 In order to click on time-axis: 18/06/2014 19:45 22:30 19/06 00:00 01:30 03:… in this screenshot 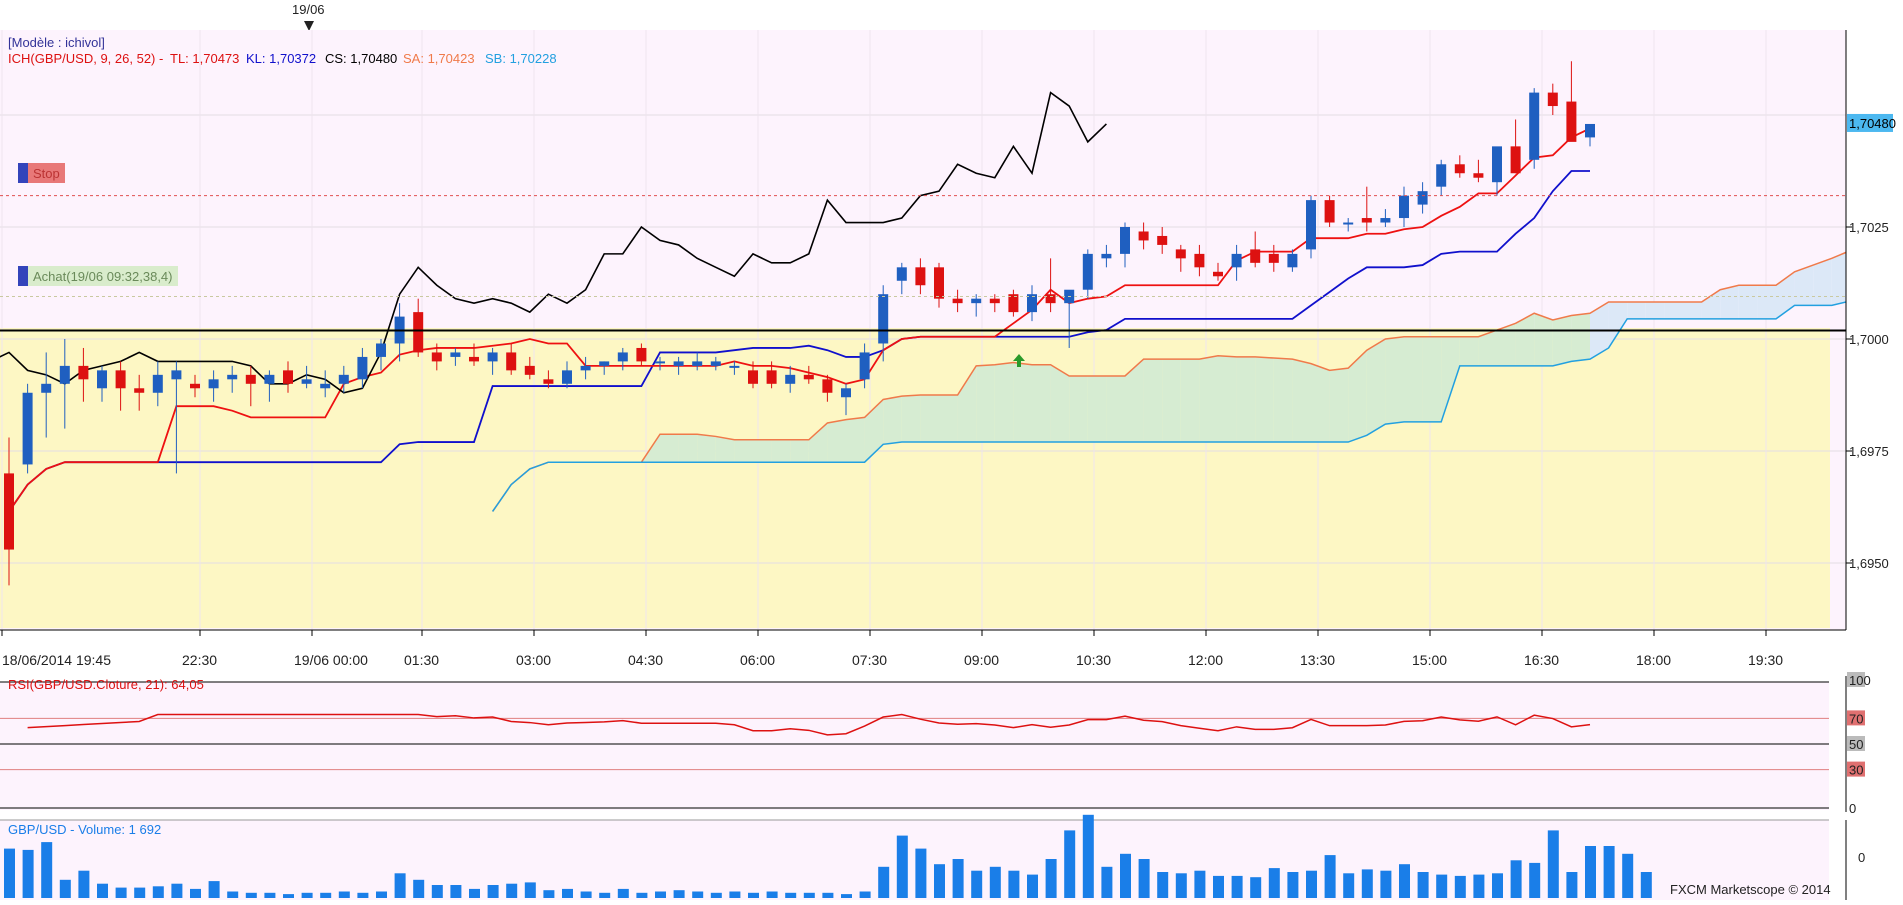, I will do `click(892, 649)`.